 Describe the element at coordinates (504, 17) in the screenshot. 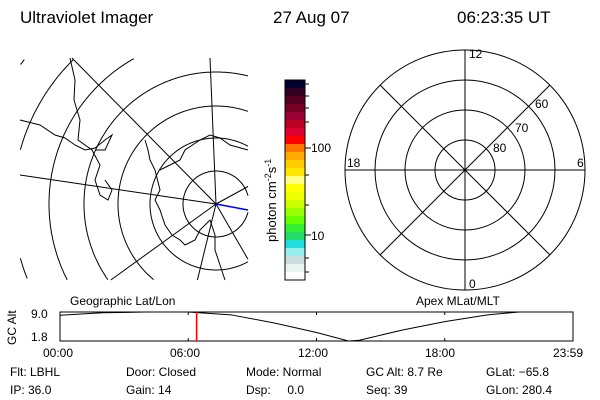

I see `time-label: 06:23:35 UT` at that location.